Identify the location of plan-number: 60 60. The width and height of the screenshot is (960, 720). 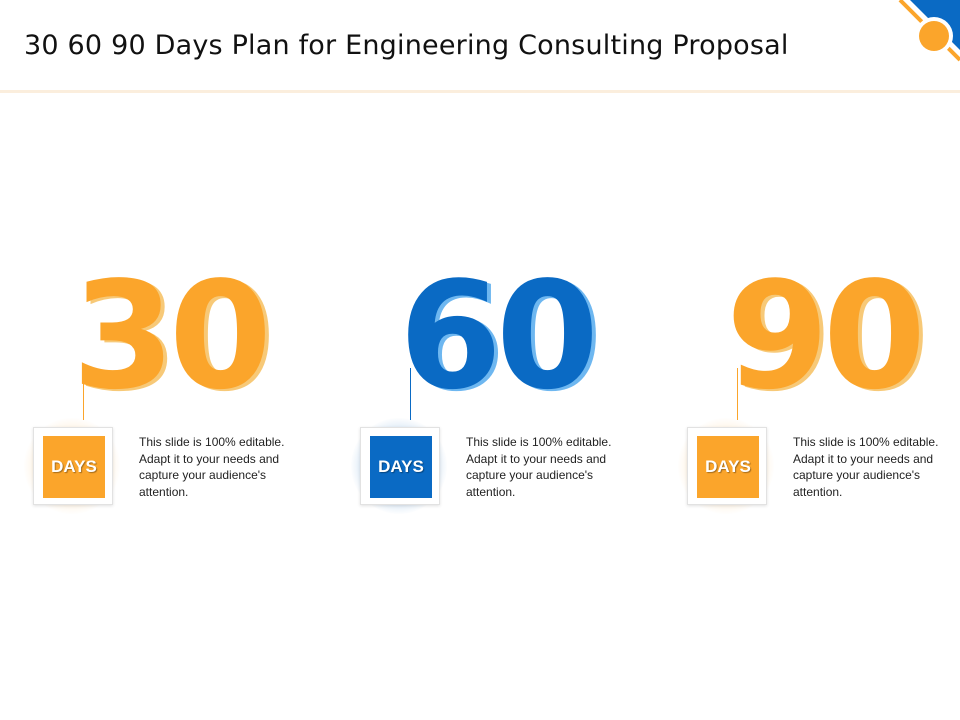
(501, 337).